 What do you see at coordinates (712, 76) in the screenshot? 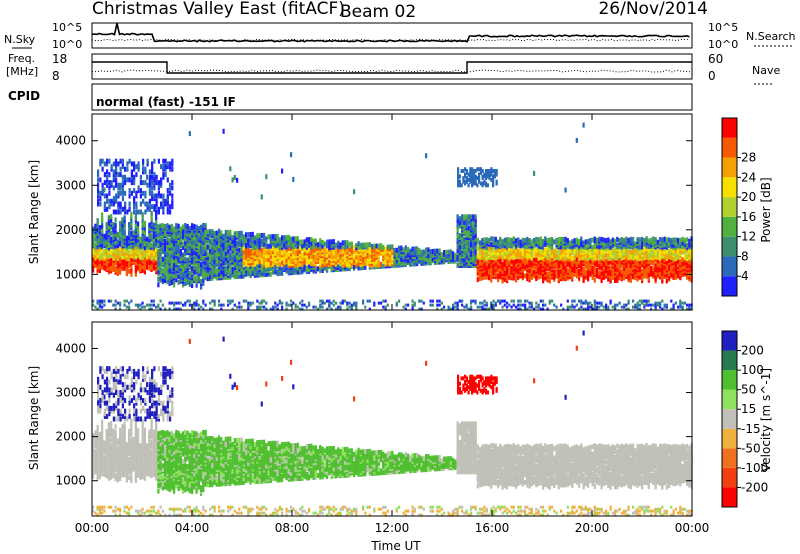
I see `nave-tick-bottom: 0` at bounding box center [712, 76].